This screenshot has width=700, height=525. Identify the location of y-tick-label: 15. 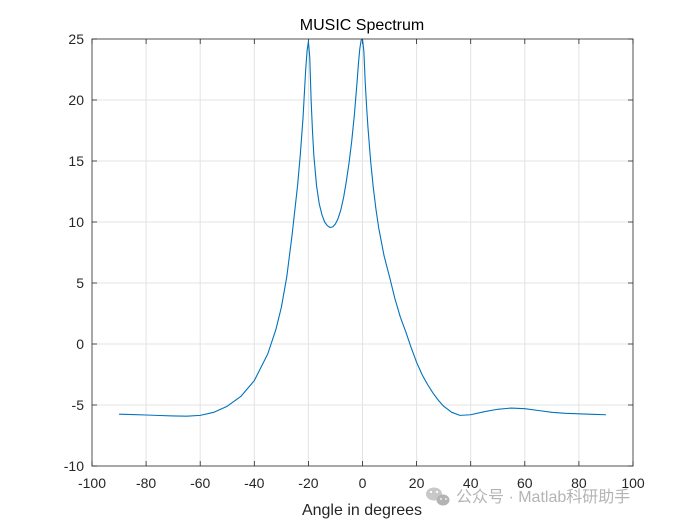
(76, 161).